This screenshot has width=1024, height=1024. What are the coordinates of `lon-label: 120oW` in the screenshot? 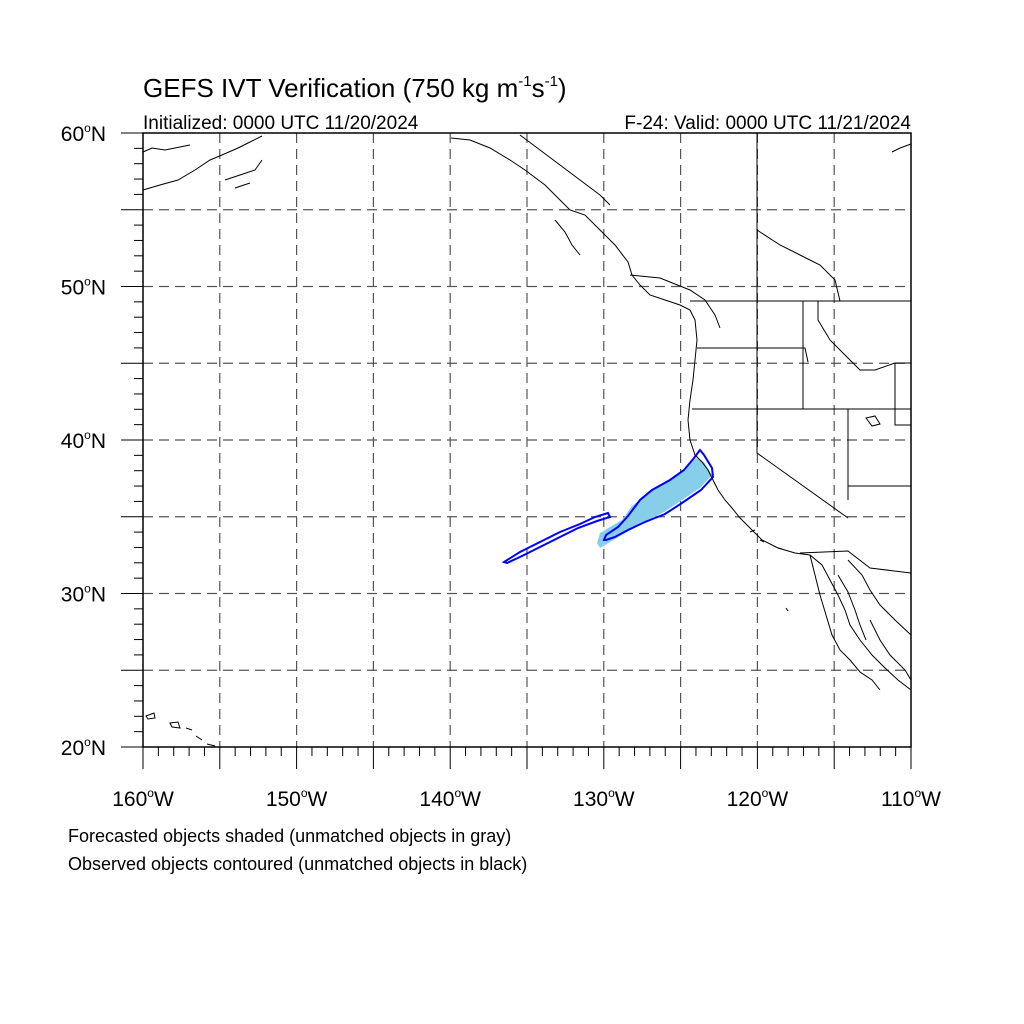 It's located at (758, 798).